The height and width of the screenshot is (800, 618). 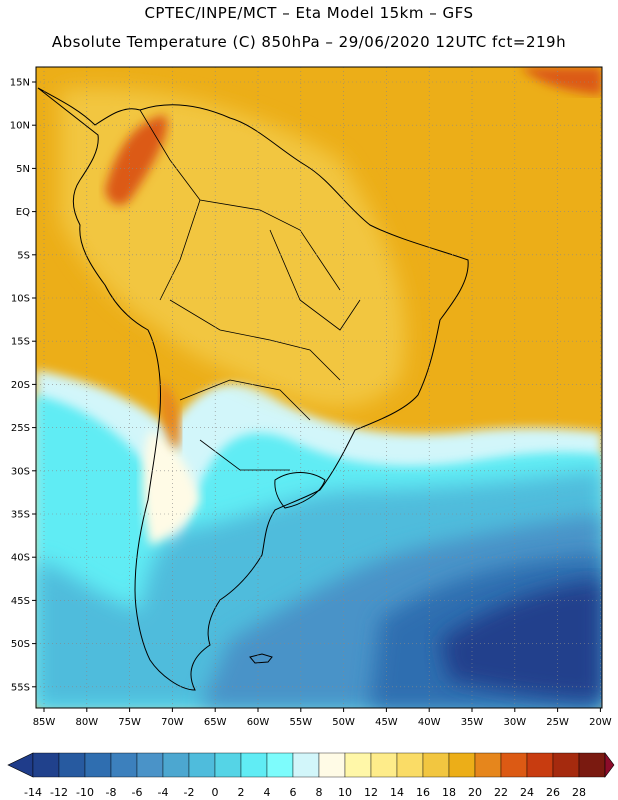 What do you see at coordinates (23, 255) in the screenshot?
I see `lat-label: 5S` at bounding box center [23, 255].